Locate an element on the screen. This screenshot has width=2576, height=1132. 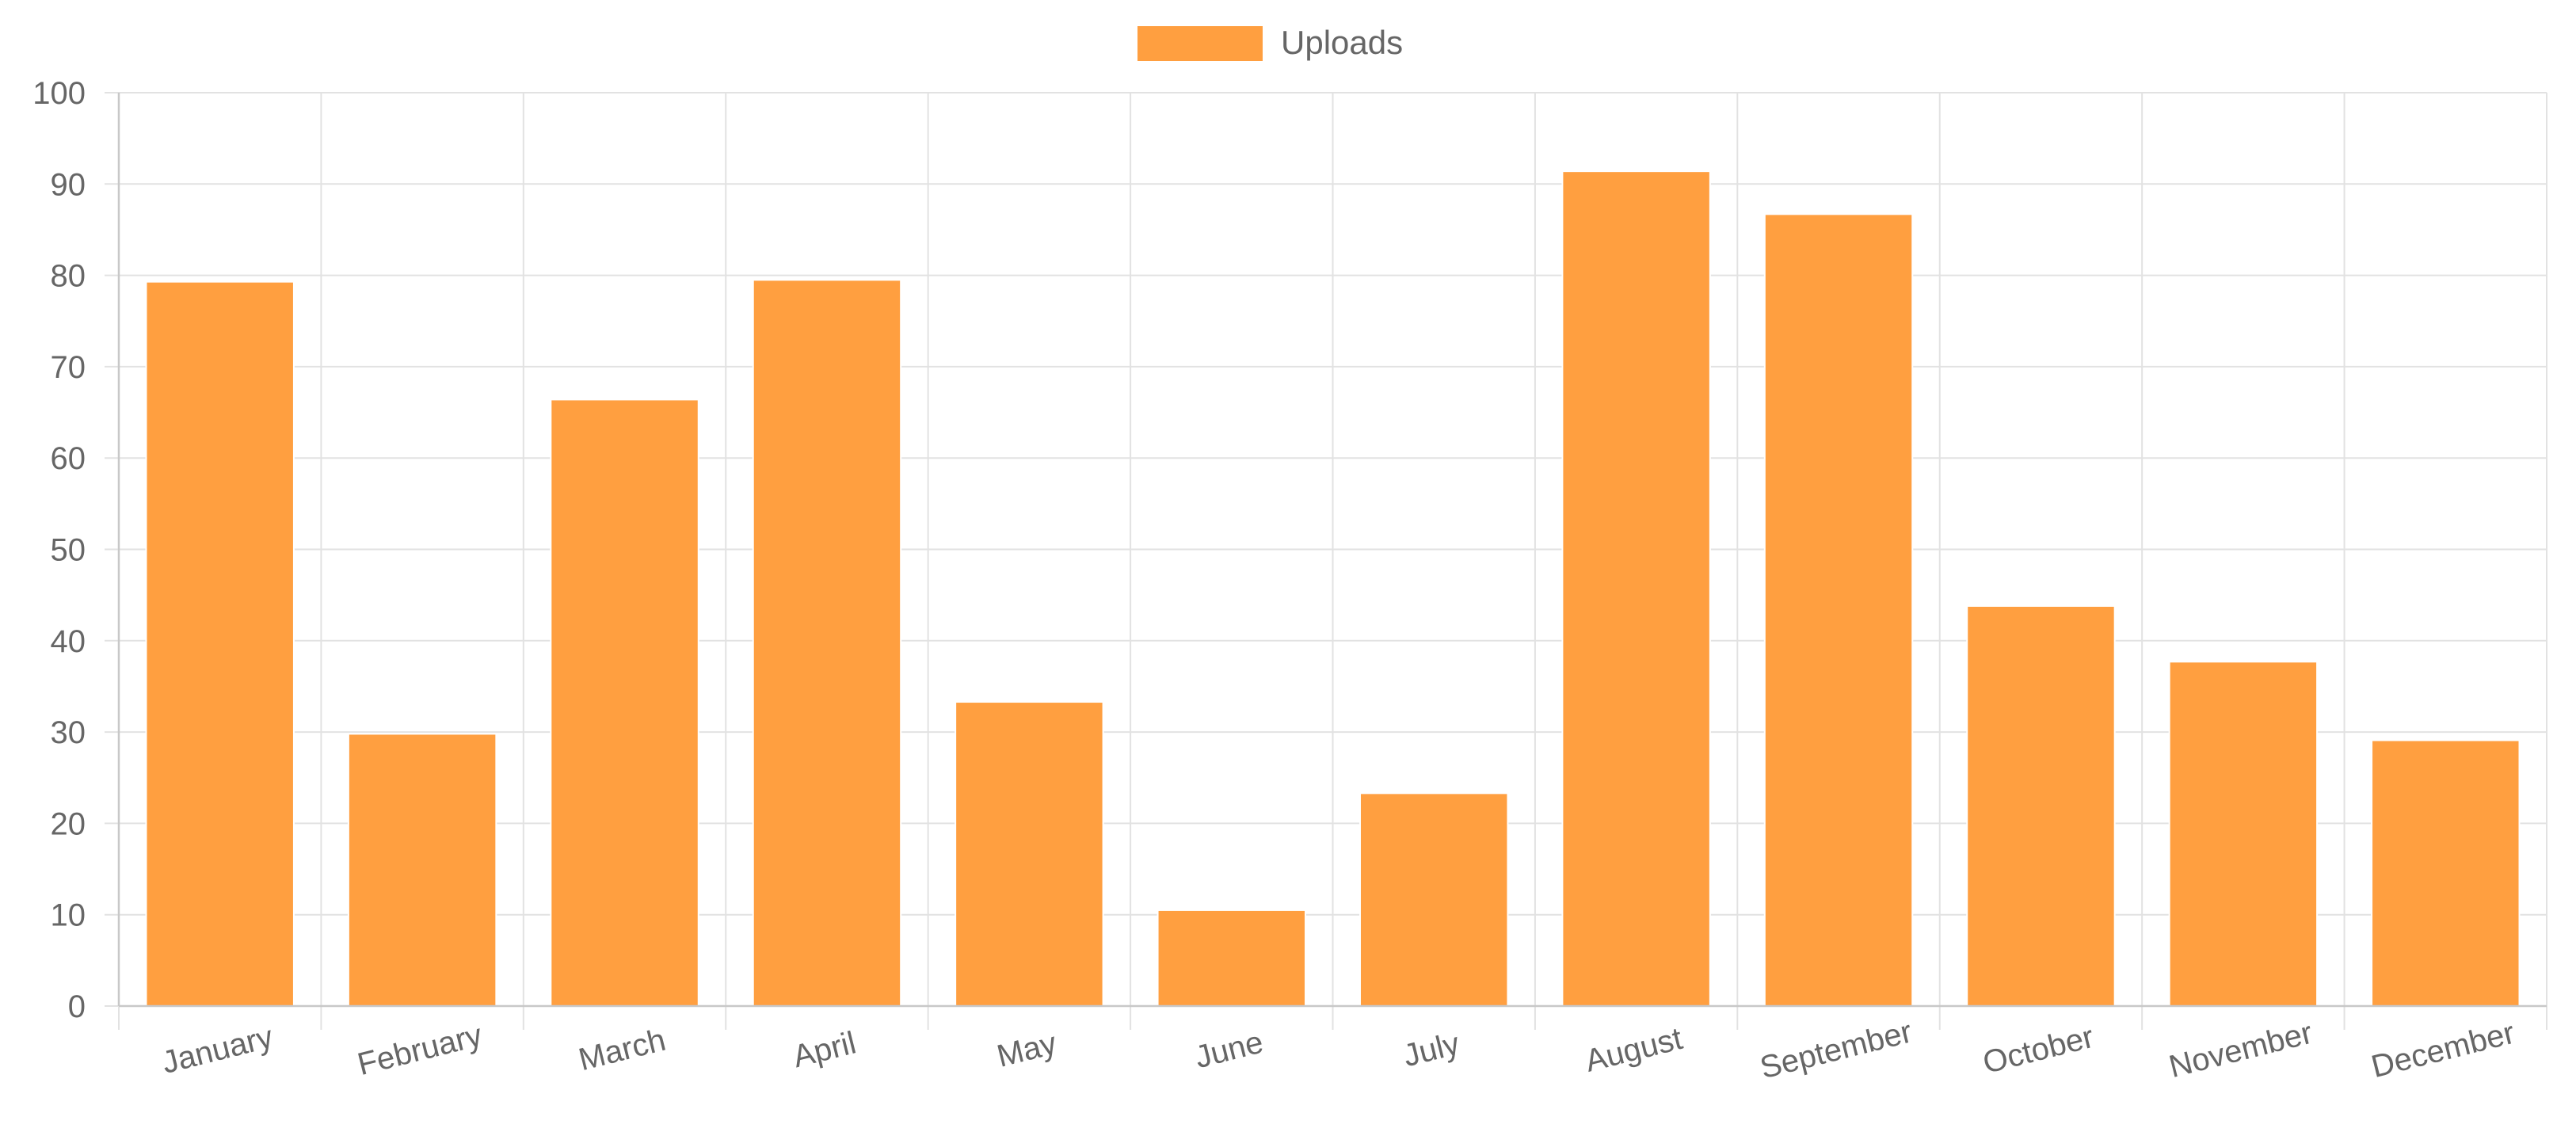
x-tick-label: July is located at coordinates (1432, 1050).